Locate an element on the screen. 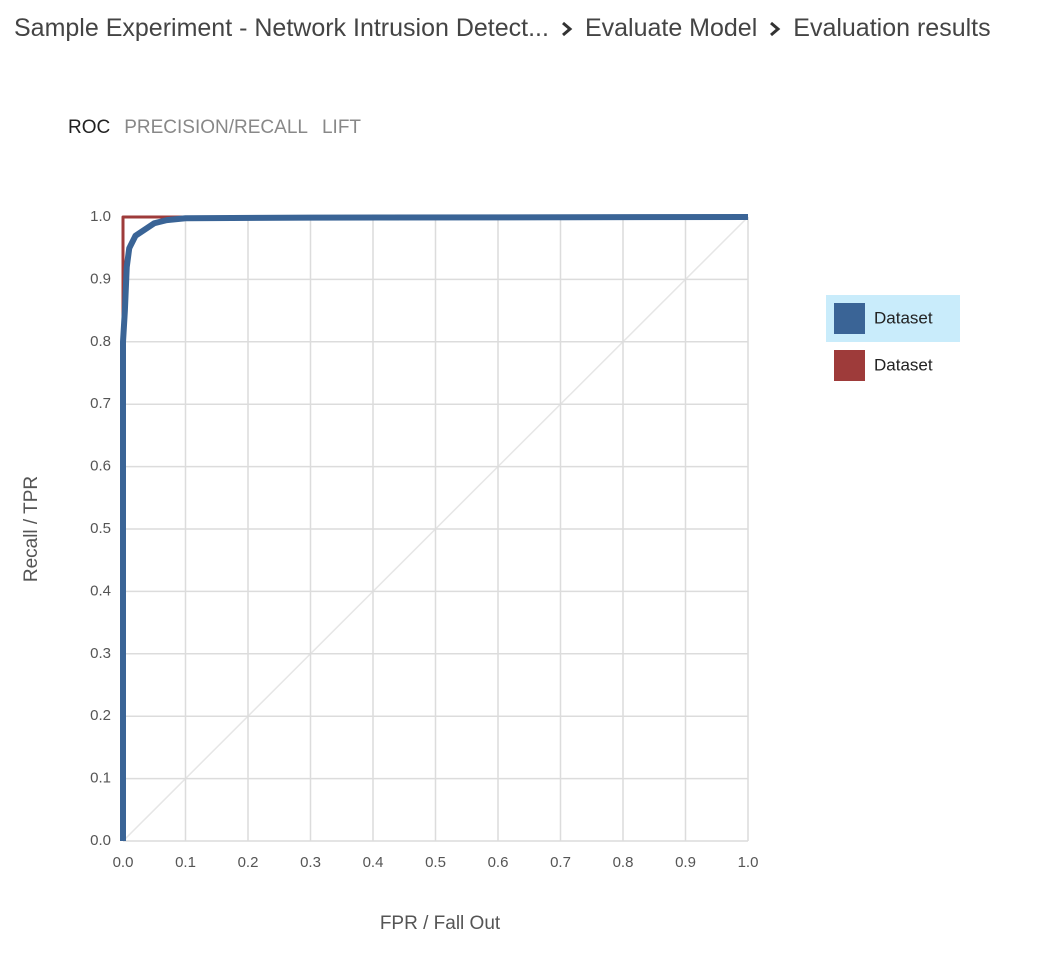  crumb: Evaluation results is located at coordinates (892, 28).